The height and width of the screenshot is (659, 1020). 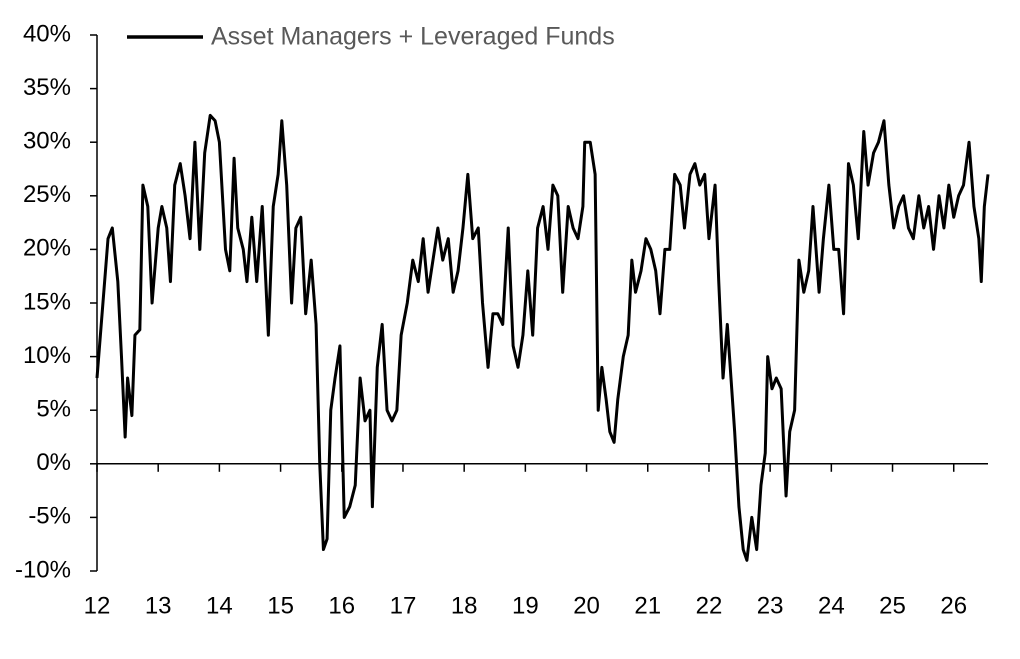 I want to click on x-tick-label: 19, so click(x=525, y=605).